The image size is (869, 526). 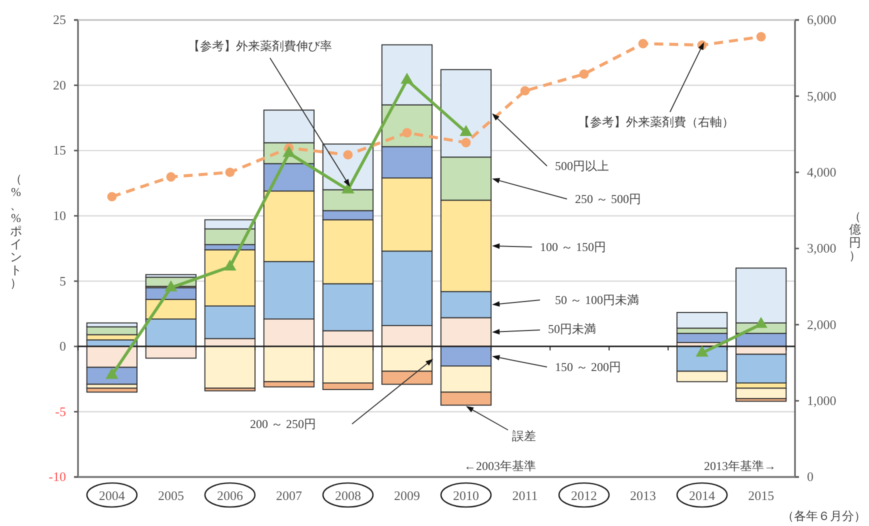 What do you see at coordinates (584, 495) in the screenshot?
I see `x-tick-label: 2012` at bounding box center [584, 495].